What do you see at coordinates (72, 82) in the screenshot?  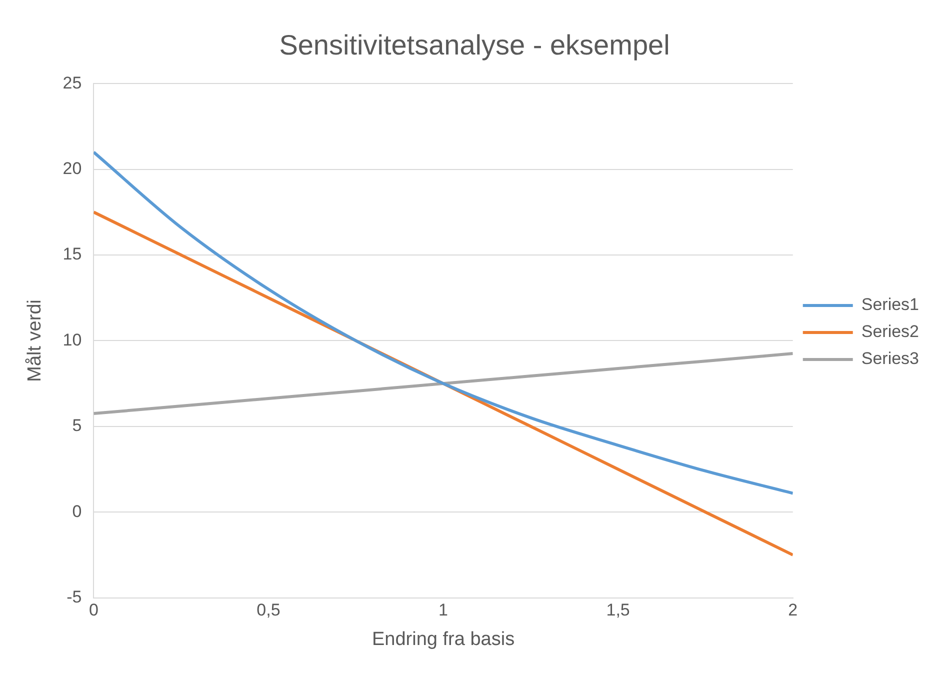 I see `y-tick-label: 25` at bounding box center [72, 82].